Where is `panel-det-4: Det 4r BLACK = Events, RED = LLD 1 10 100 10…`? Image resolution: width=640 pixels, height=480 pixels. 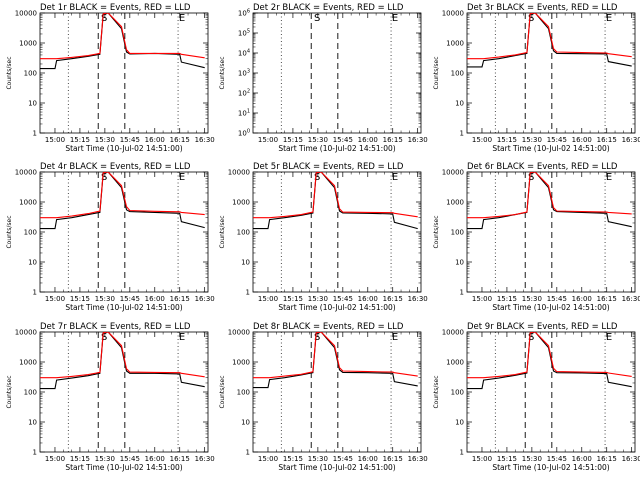 panel-det-4: Det 4r BLACK = Events, RED = LLD 1 10 100 10… is located at coordinates (110, 237).